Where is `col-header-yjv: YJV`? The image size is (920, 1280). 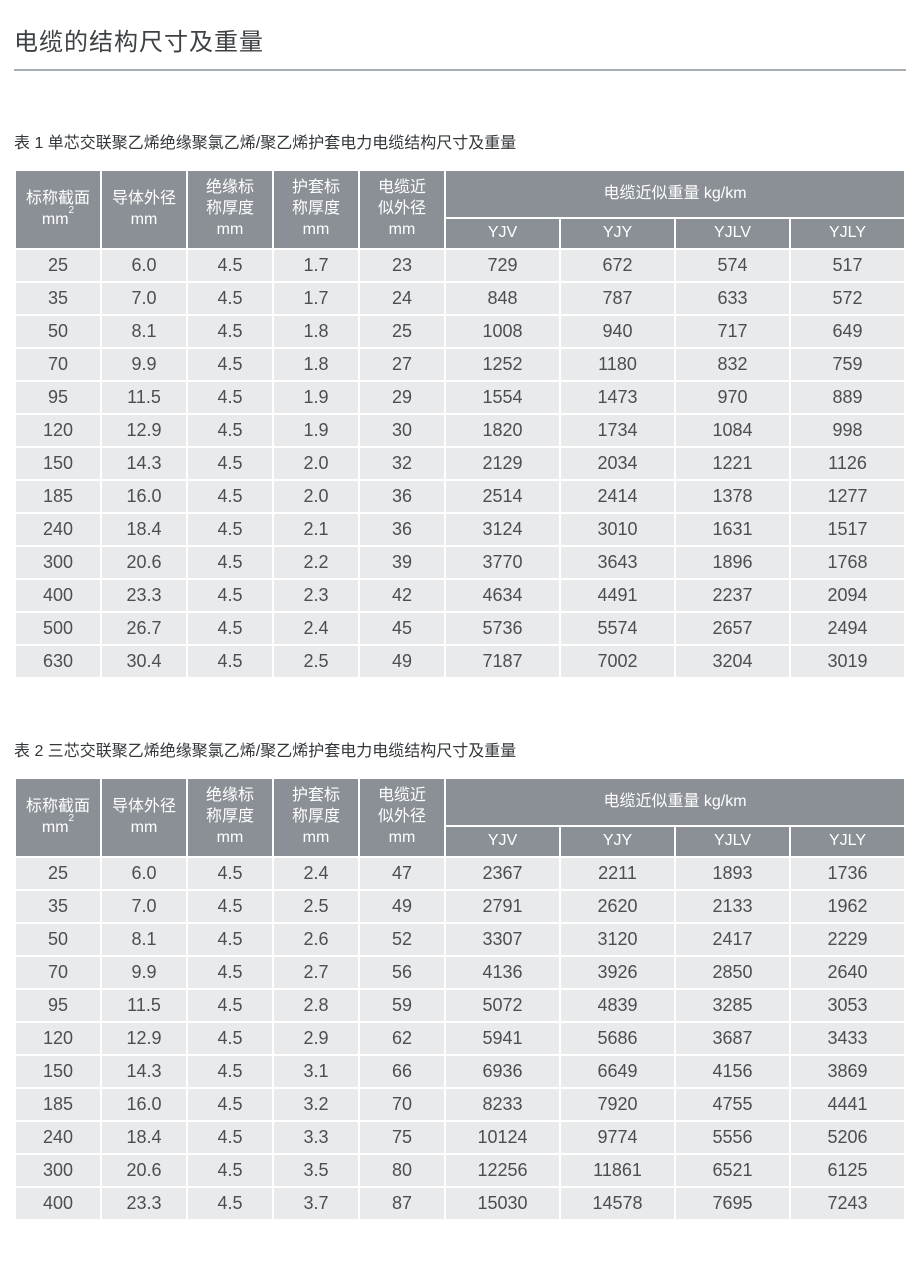 col-header-yjv: YJV is located at coordinates (502, 841).